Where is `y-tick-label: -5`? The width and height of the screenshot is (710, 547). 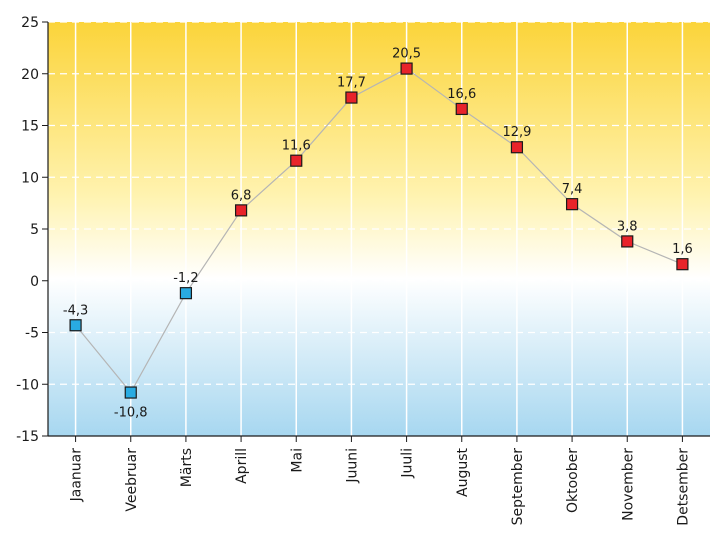 y-tick-label: -5 is located at coordinates (32, 334).